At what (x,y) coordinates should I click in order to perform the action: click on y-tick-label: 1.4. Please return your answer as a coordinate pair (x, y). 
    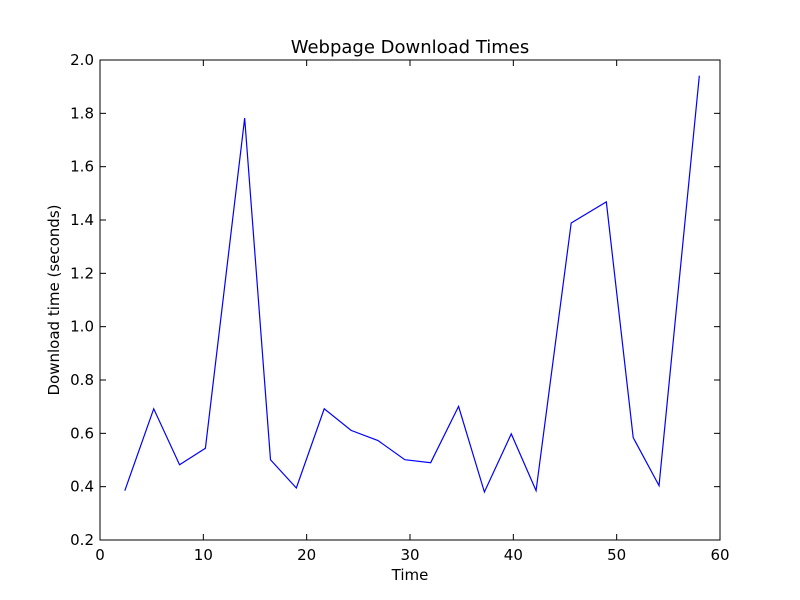
    Looking at the image, I should click on (82, 220).